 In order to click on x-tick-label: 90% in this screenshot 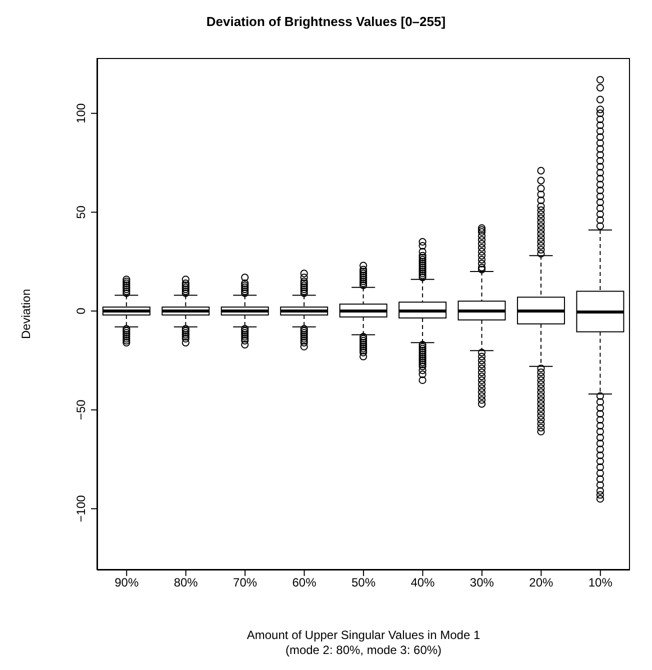, I will do `click(126, 583)`.